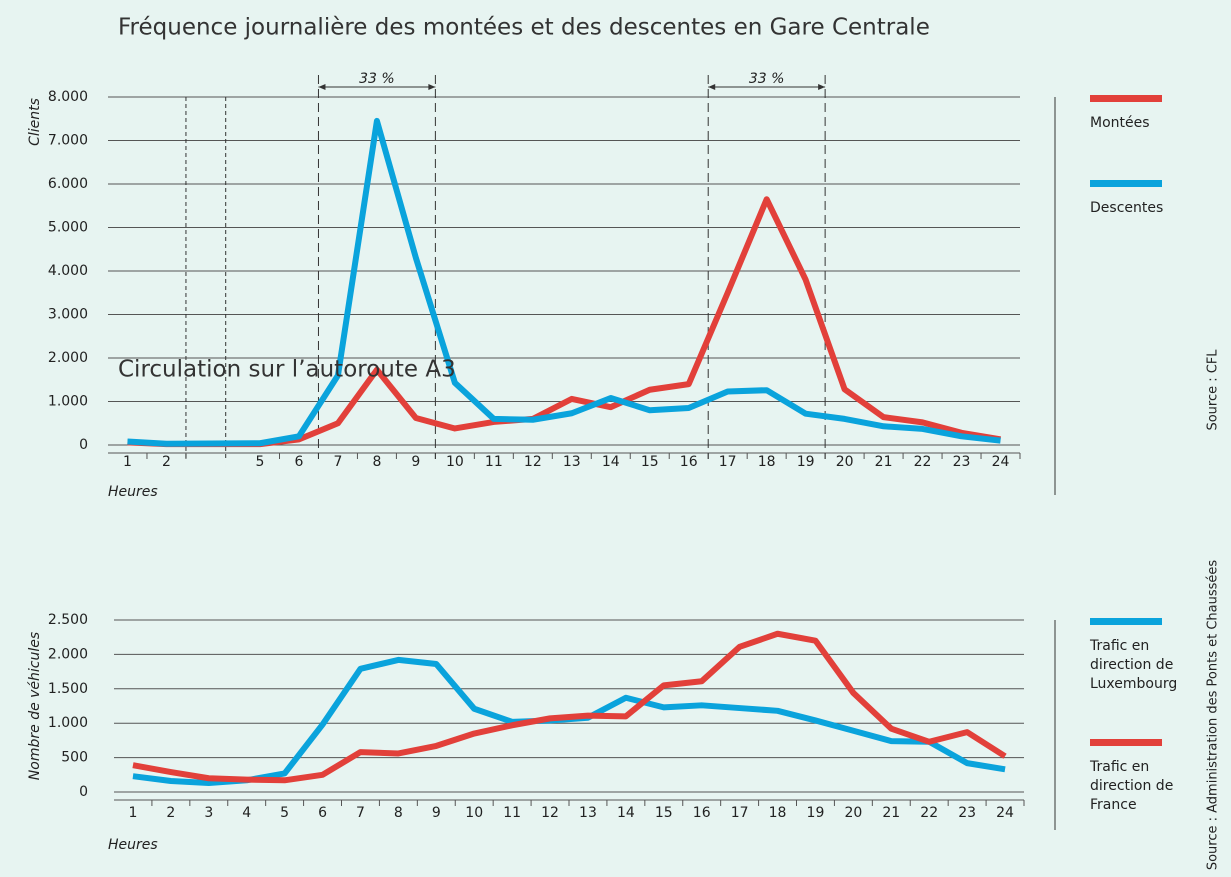 The height and width of the screenshot is (877, 1231). Describe the element at coordinates (246, 813) in the screenshot. I see `x-tick-label: 4` at that location.